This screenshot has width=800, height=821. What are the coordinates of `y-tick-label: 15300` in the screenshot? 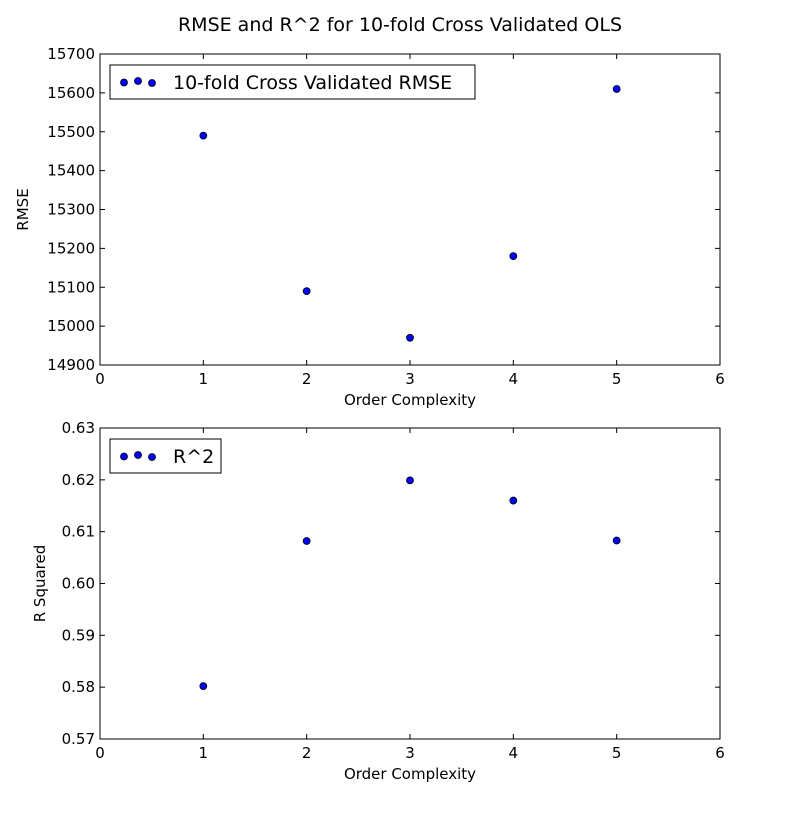 It's located at (71, 210).